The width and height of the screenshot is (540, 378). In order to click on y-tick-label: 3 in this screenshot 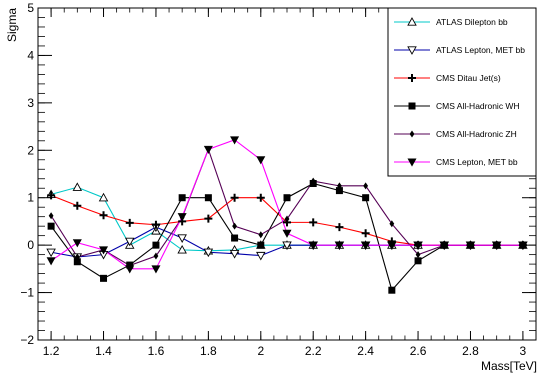, I will do `click(30, 103)`.